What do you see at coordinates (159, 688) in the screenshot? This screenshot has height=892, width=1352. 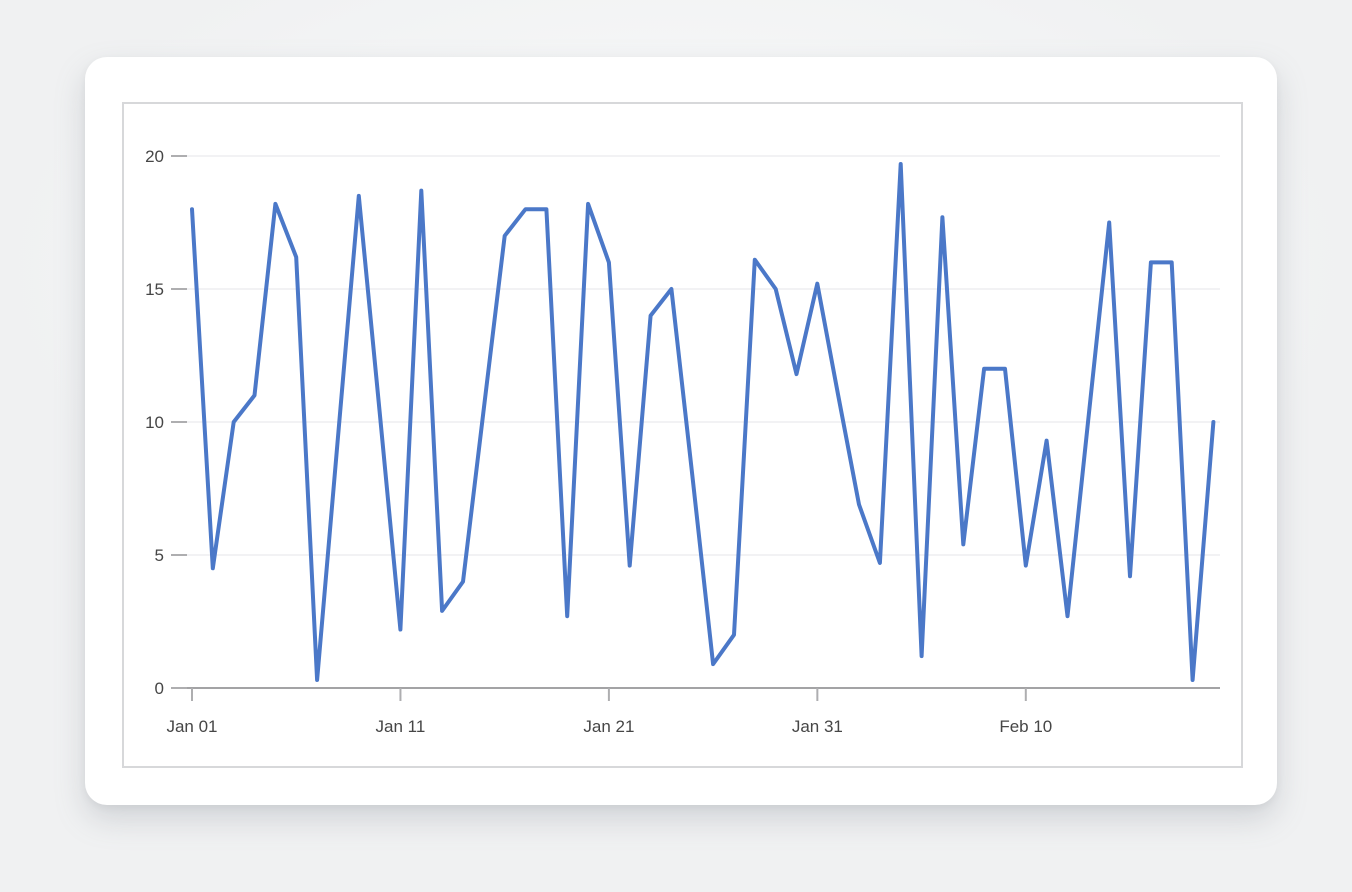 I see `y-axis-label-0: 0` at bounding box center [159, 688].